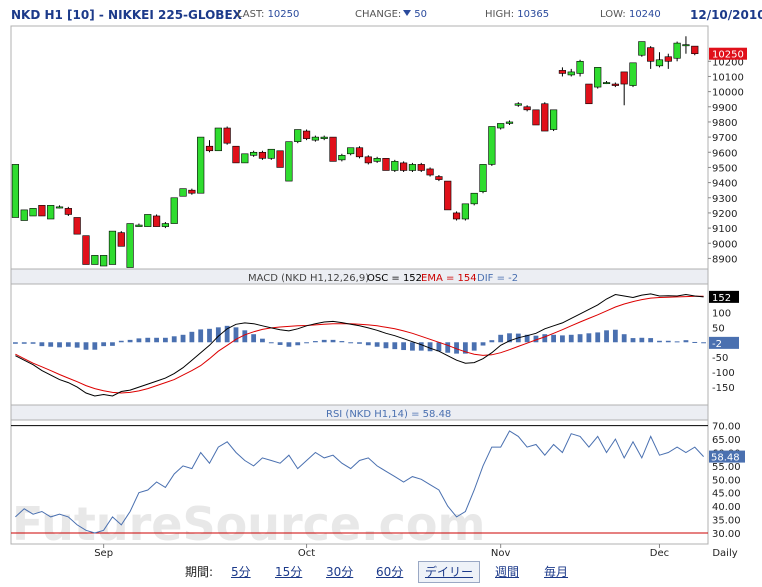  What do you see at coordinates (241, 572) in the screenshot?
I see `period-5min-link: 5分` at bounding box center [241, 572].